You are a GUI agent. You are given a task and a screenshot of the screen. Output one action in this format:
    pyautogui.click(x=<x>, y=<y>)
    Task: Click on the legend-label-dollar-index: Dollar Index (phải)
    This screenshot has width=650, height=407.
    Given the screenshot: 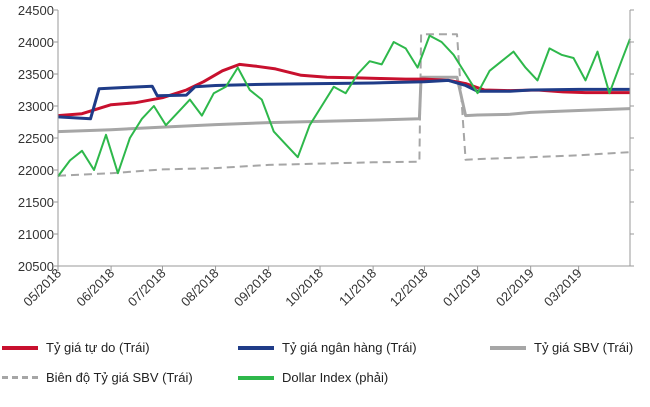 What is the action you would take?
    pyautogui.click(x=335, y=377)
    